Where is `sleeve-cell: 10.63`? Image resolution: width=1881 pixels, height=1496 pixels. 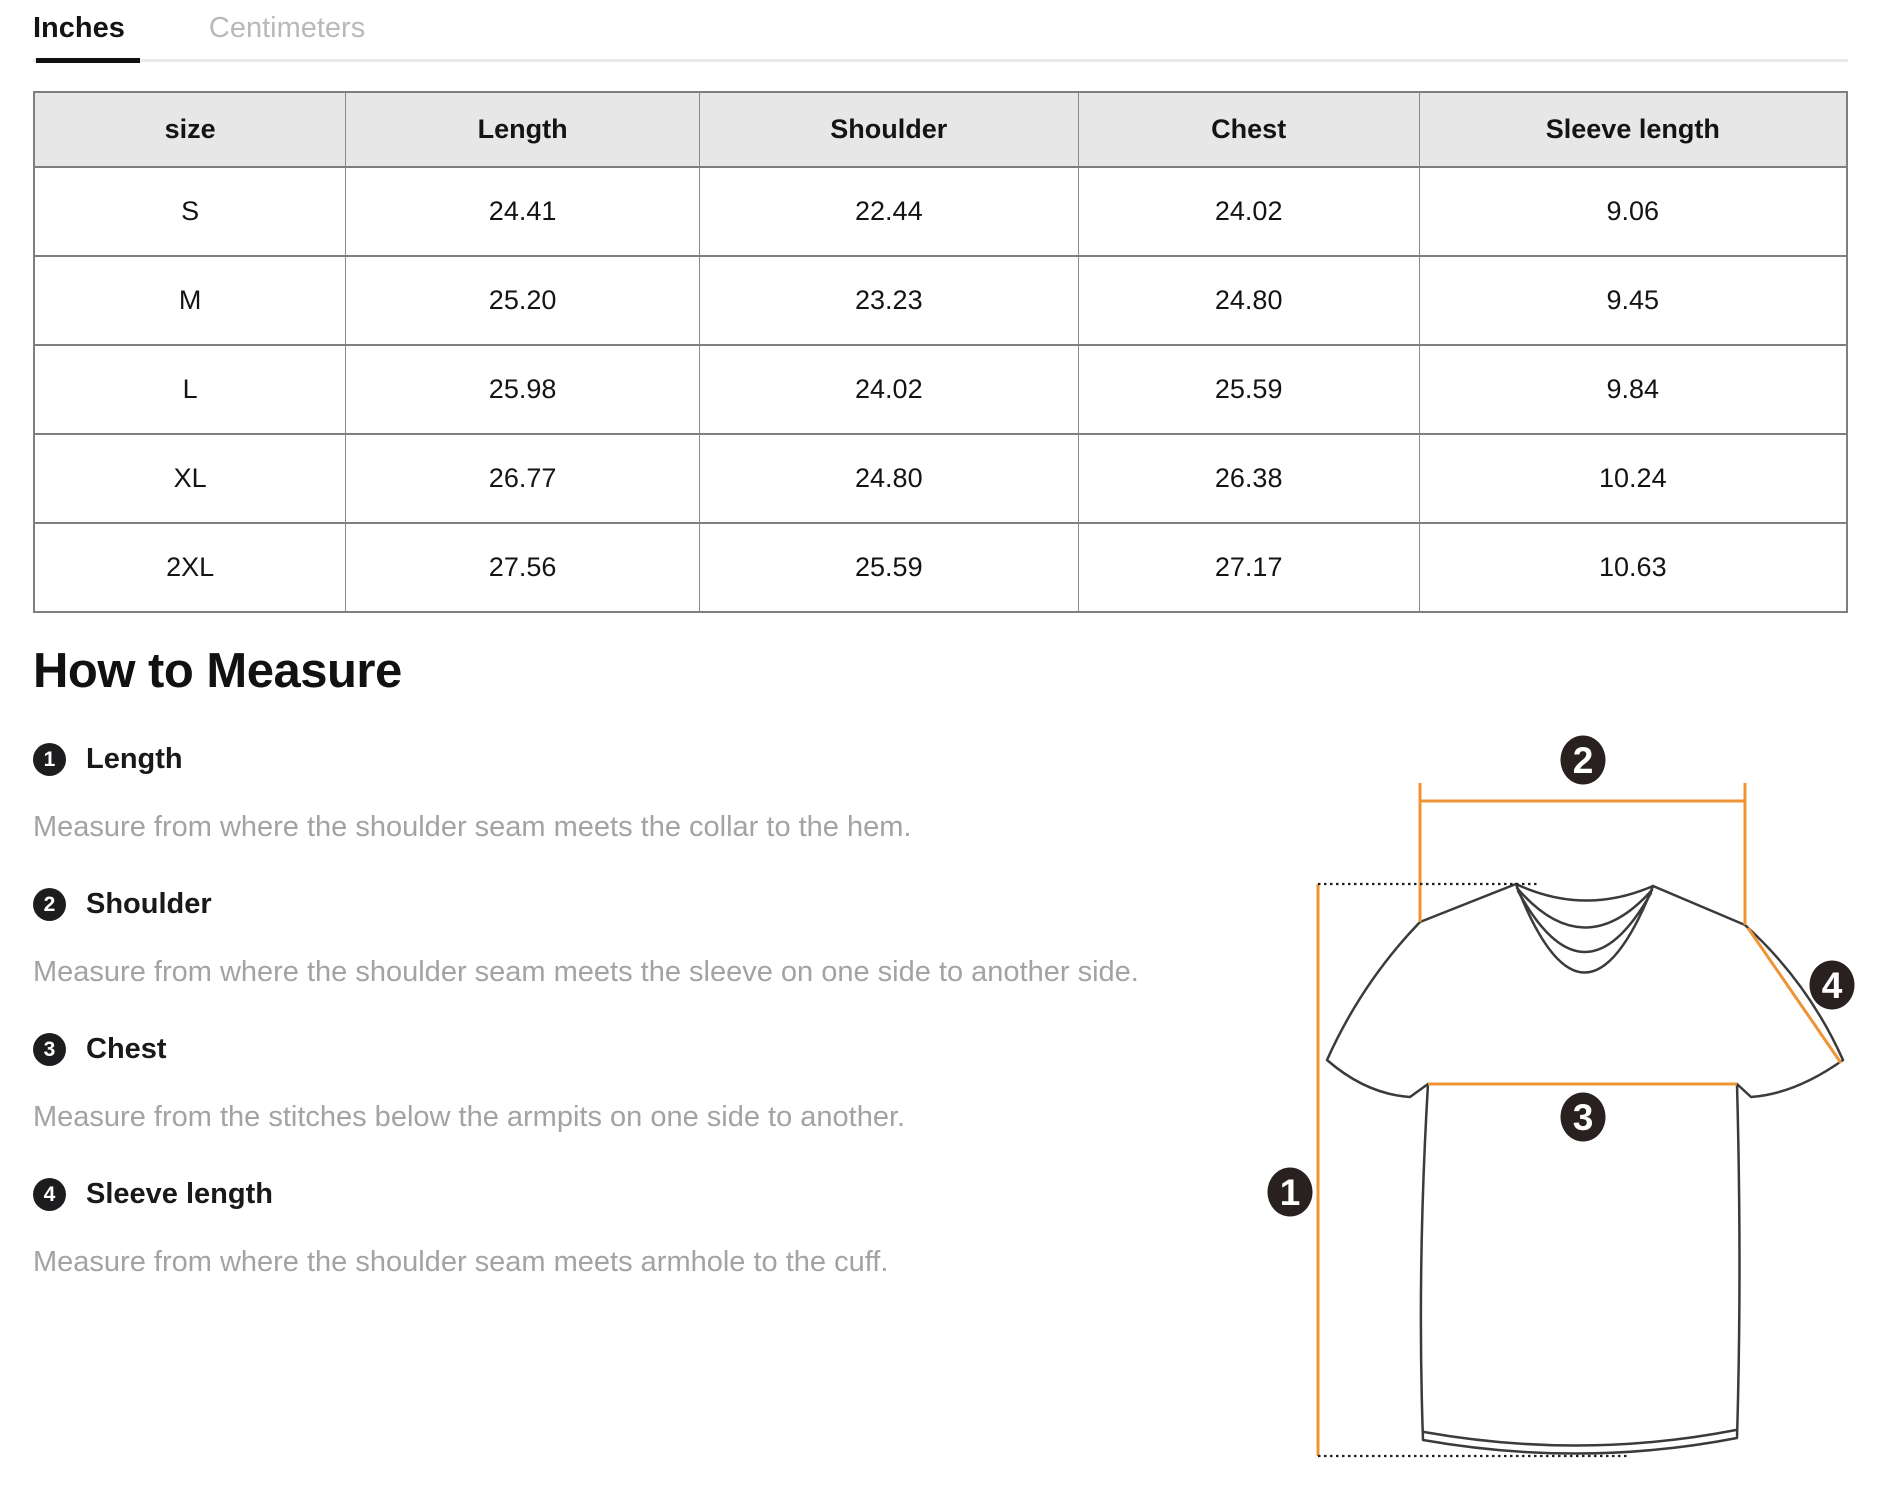
sleeve-cell: 10.63 is located at coordinates (1633, 567).